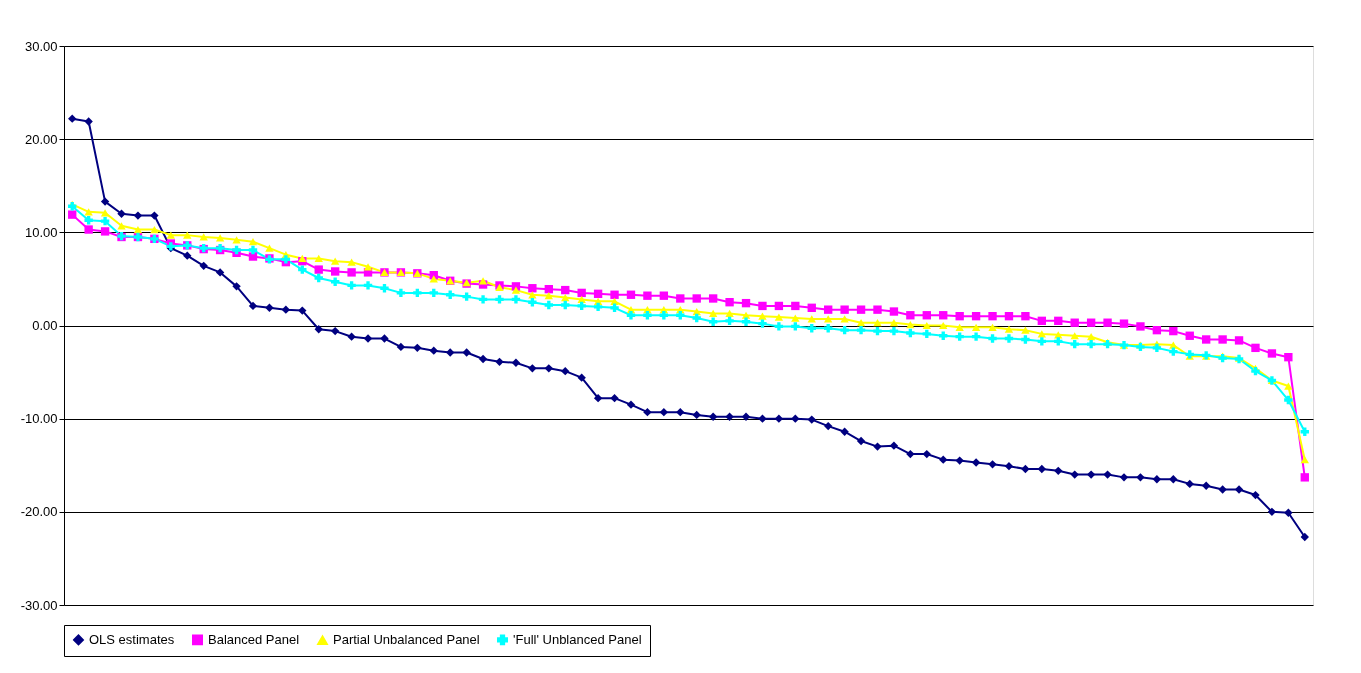 Image resolution: width=1361 pixels, height=673 pixels. I want to click on legend-label: Balanced Panel, so click(254, 639).